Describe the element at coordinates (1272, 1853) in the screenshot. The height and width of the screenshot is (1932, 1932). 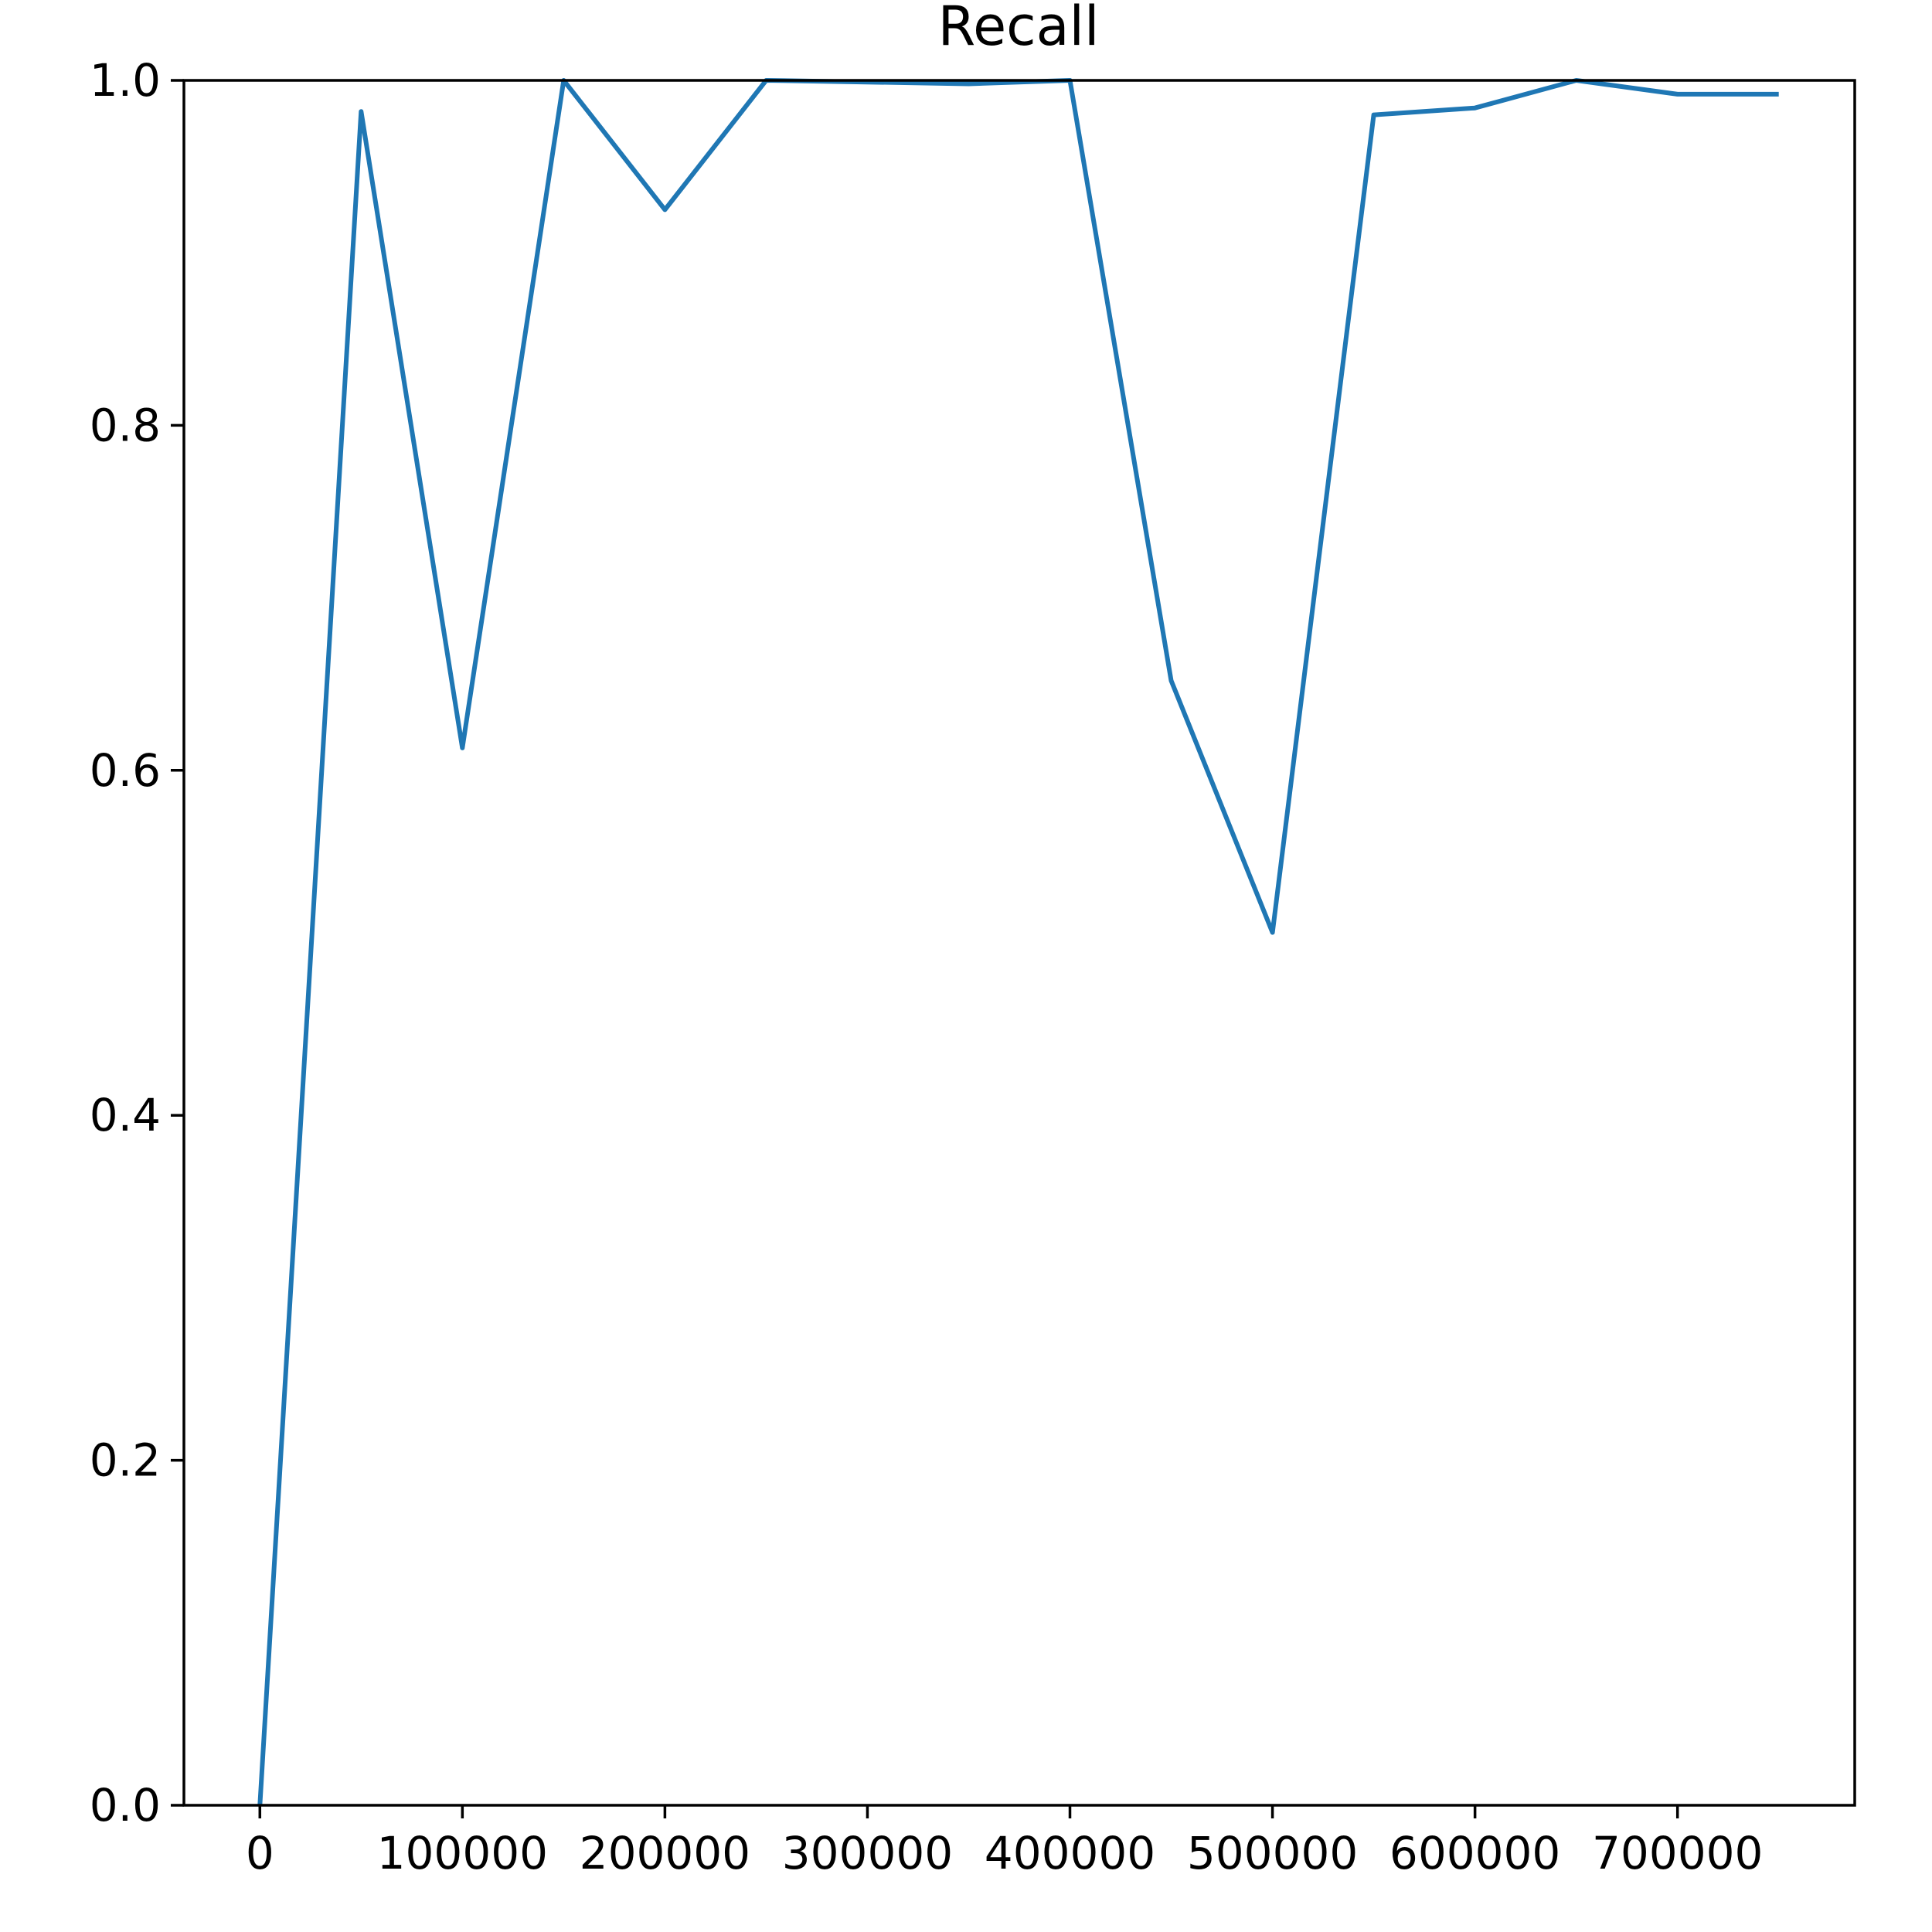
I see `x-tick-label: 500000` at that location.